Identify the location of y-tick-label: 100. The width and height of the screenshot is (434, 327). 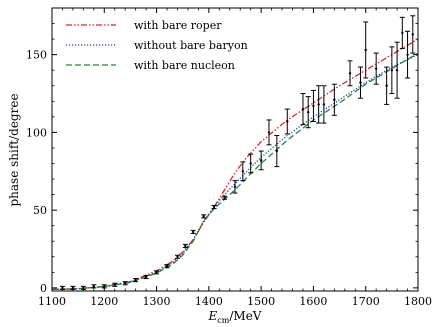
(36, 132).